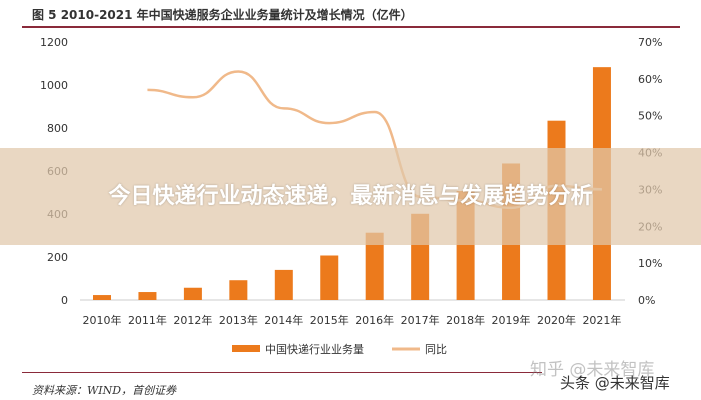 Image resolution: width=701 pixels, height=400 pixels. What do you see at coordinates (104, 390) in the screenshot?
I see `source-note: 资料来源：WIND，首创证券` at bounding box center [104, 390].